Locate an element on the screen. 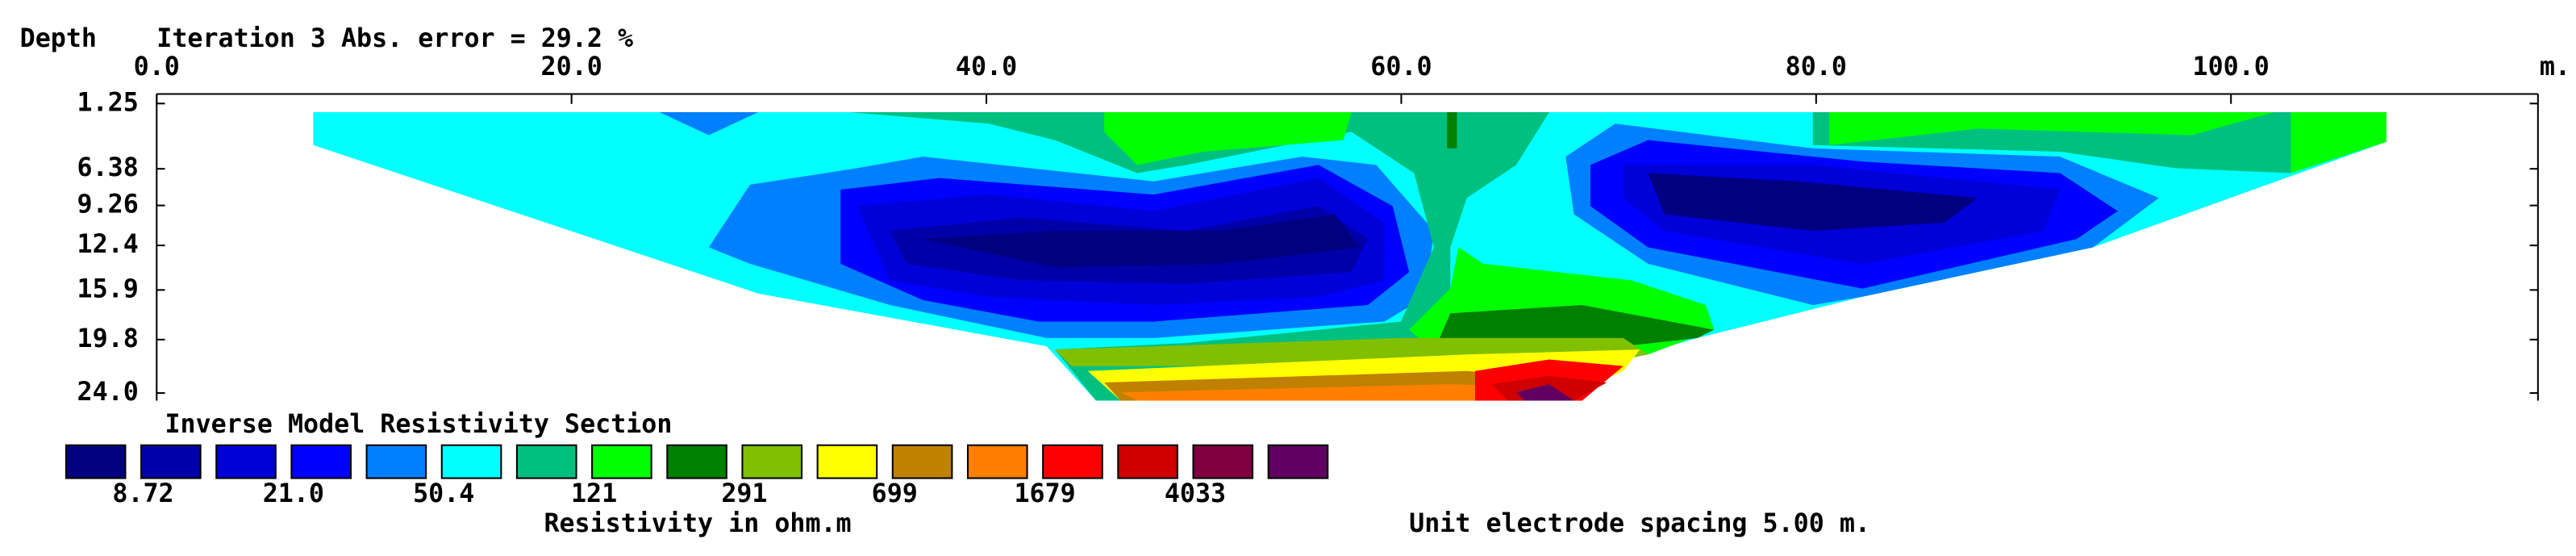 The image size is (2576, 556). colorbar-tick-label: 699 is located at coordinates (895, 493).